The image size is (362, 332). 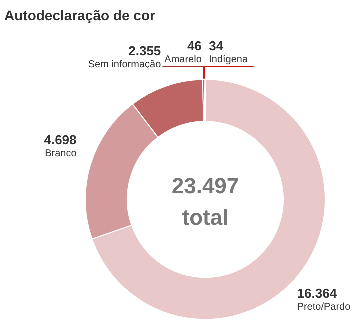 What do you see at coordinates (216, 46) in the screenshot?
I see `data-label: 34` at bounding box center [216, 46].